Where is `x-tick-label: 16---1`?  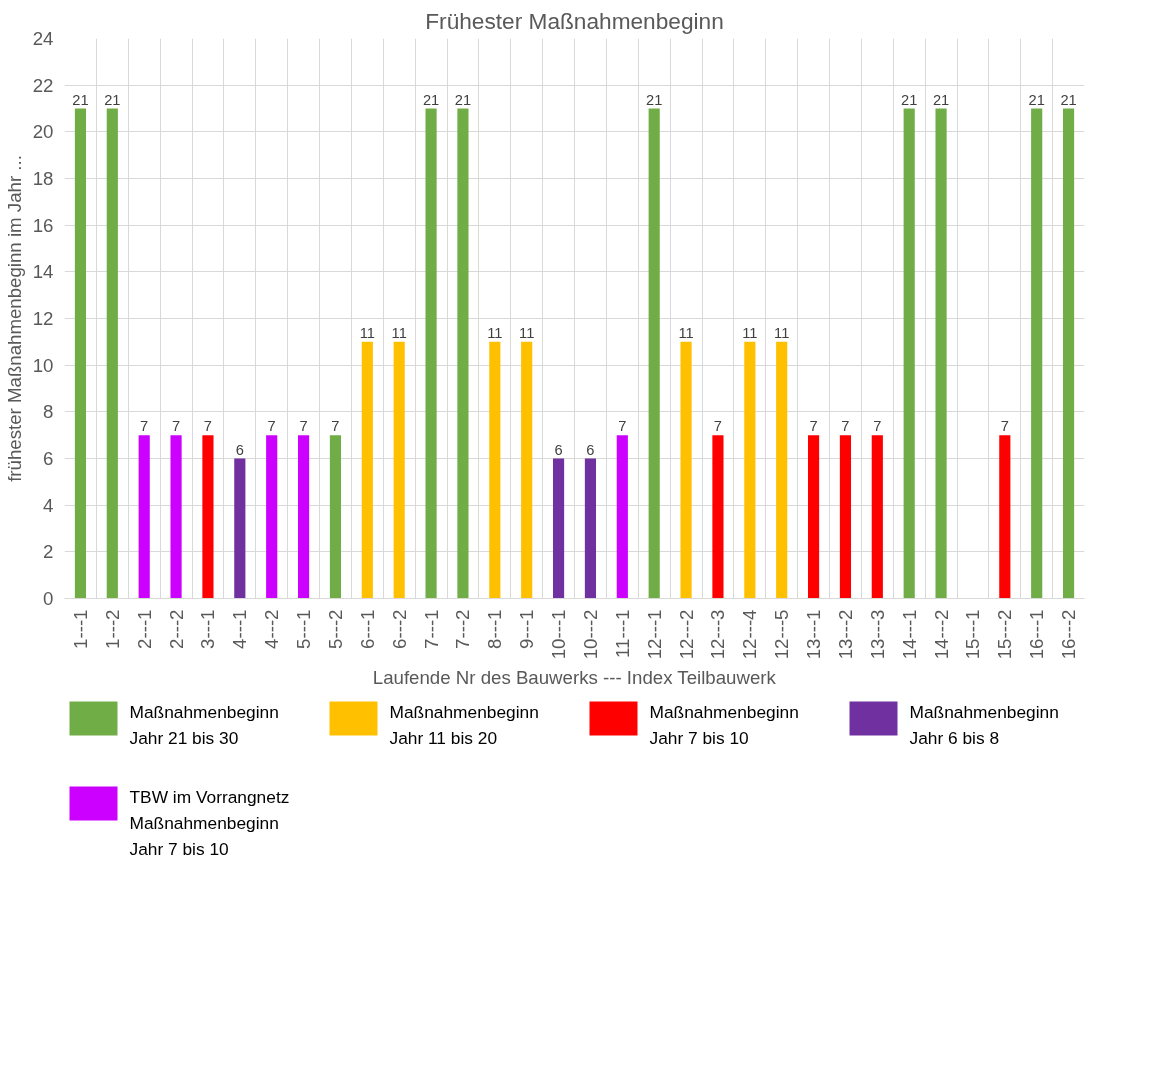
x-tick-label: 16---1 is located at coordinates (1037, 634).